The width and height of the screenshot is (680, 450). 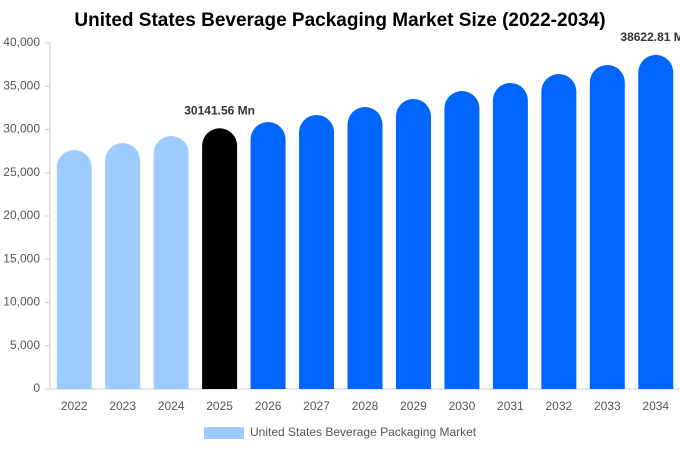 What do you see at coordinates (655, 406) in the screenshot?
I see `x-tick-label: 2034` at bounding box center [655, 406].